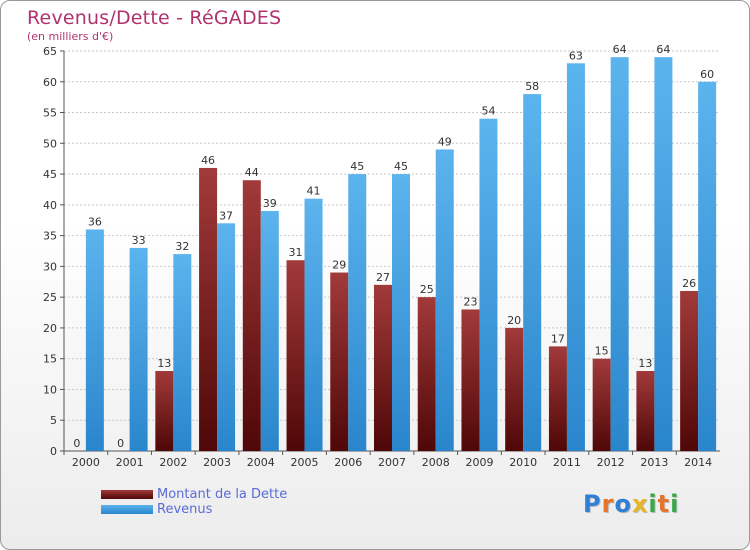 Image resolution: width=750 pixels, height=550 pixels. What do you see at coordinates (261, 462) in the screenshot?
I see `x-tick-label: 2004` at bounding box center [261, 462].